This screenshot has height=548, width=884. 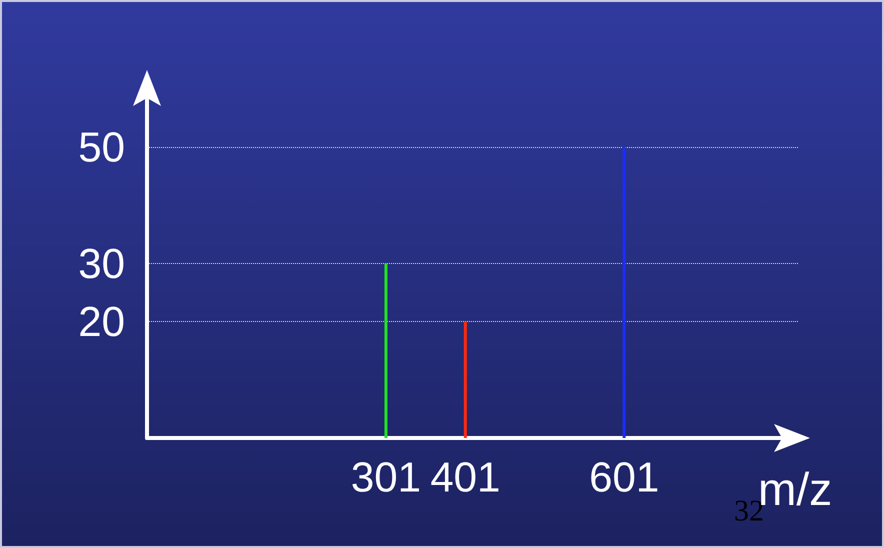 I want to click on y-tick-label: 20, so click(x=101, y=322).